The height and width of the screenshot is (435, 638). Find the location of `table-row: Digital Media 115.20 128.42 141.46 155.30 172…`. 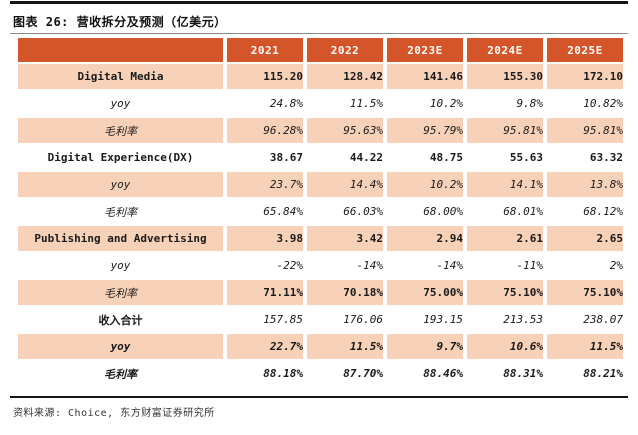

table-row: Digital Media 115.20 128.42 141.46 155.30 172… is located at coordinates (320, 76).